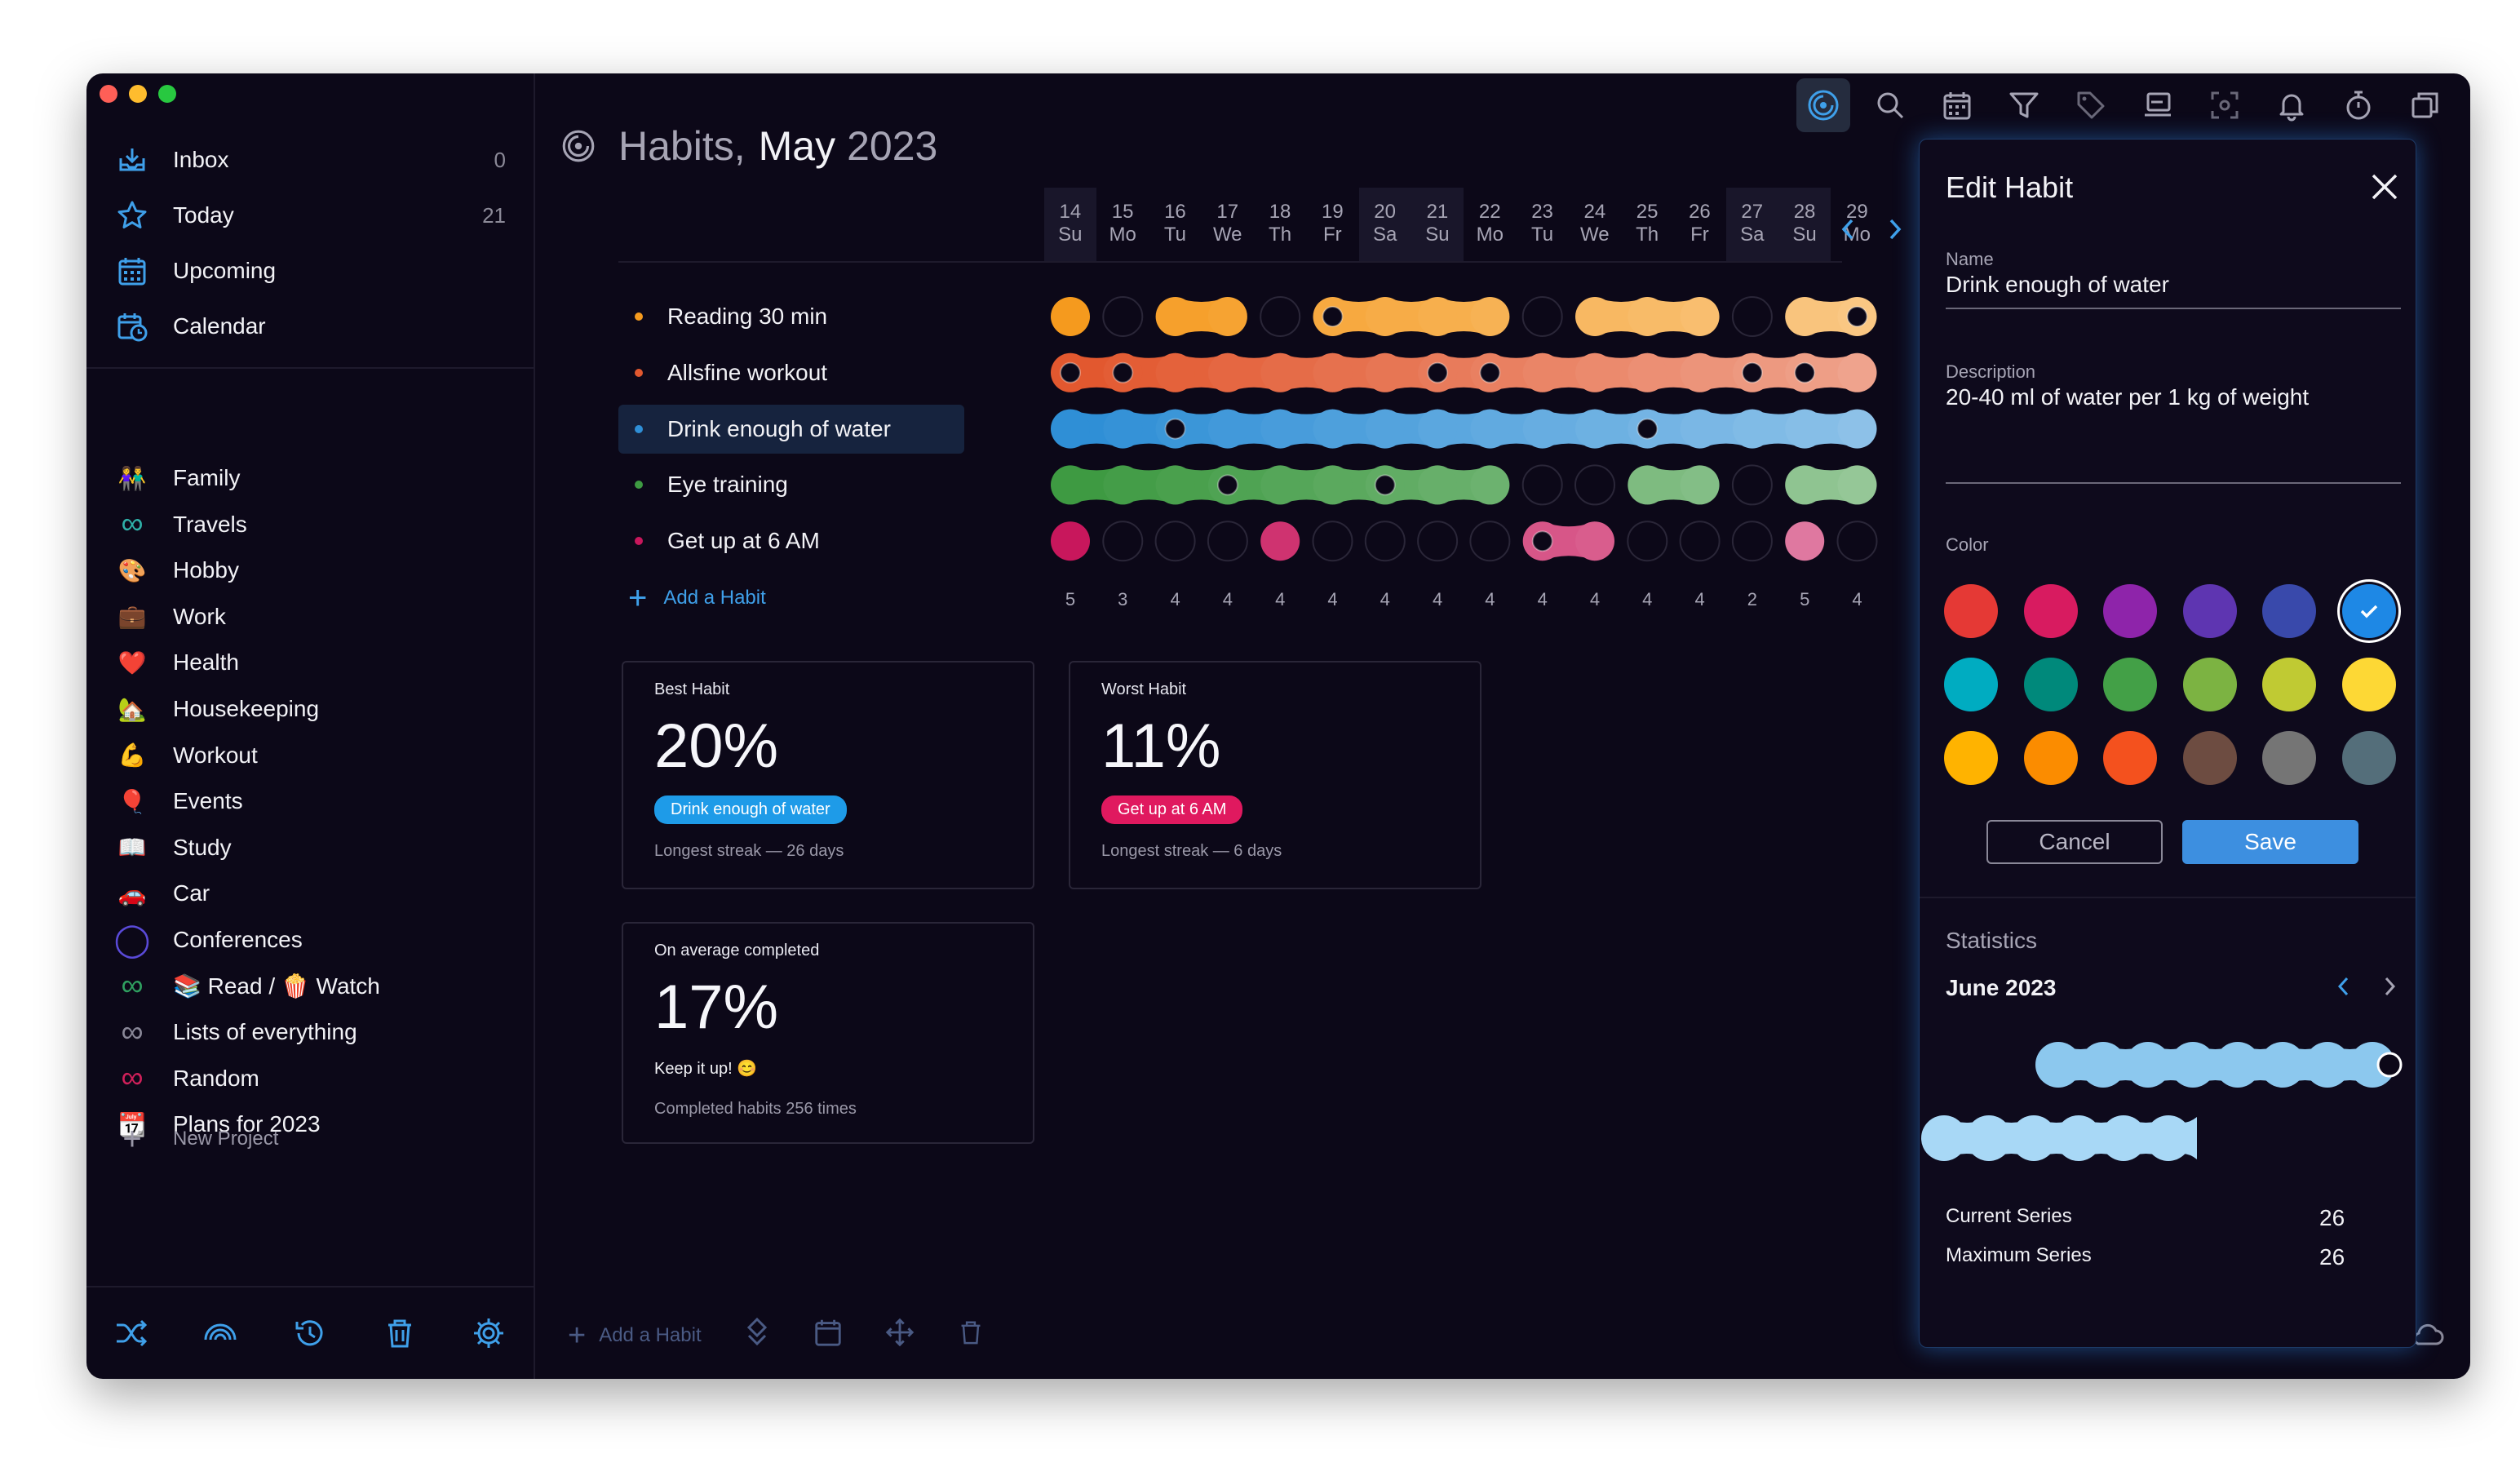 Image resolution: width=2520 pixels, height=1458 pixels. I want to click on sidebar-item-calendar: Calendar, so click(318, 326).